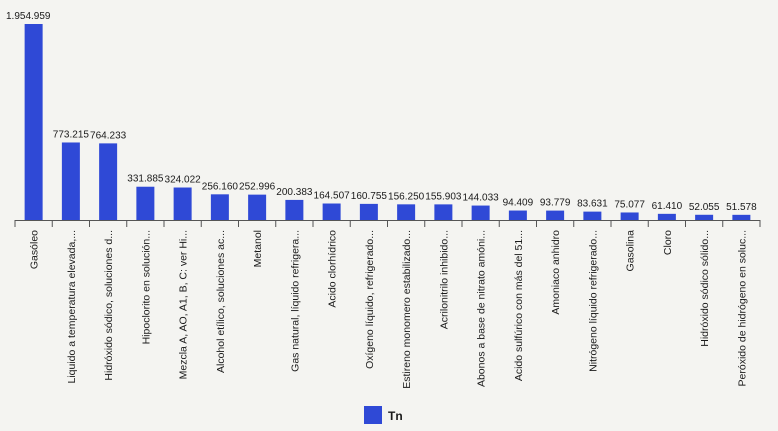  I want to click on legend: Tn, so click(383, 415).